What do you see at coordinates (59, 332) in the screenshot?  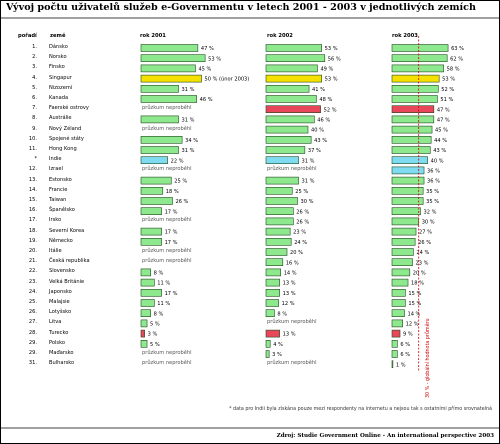 I see `row-country: Turecko` at bounding box center [59, 332].